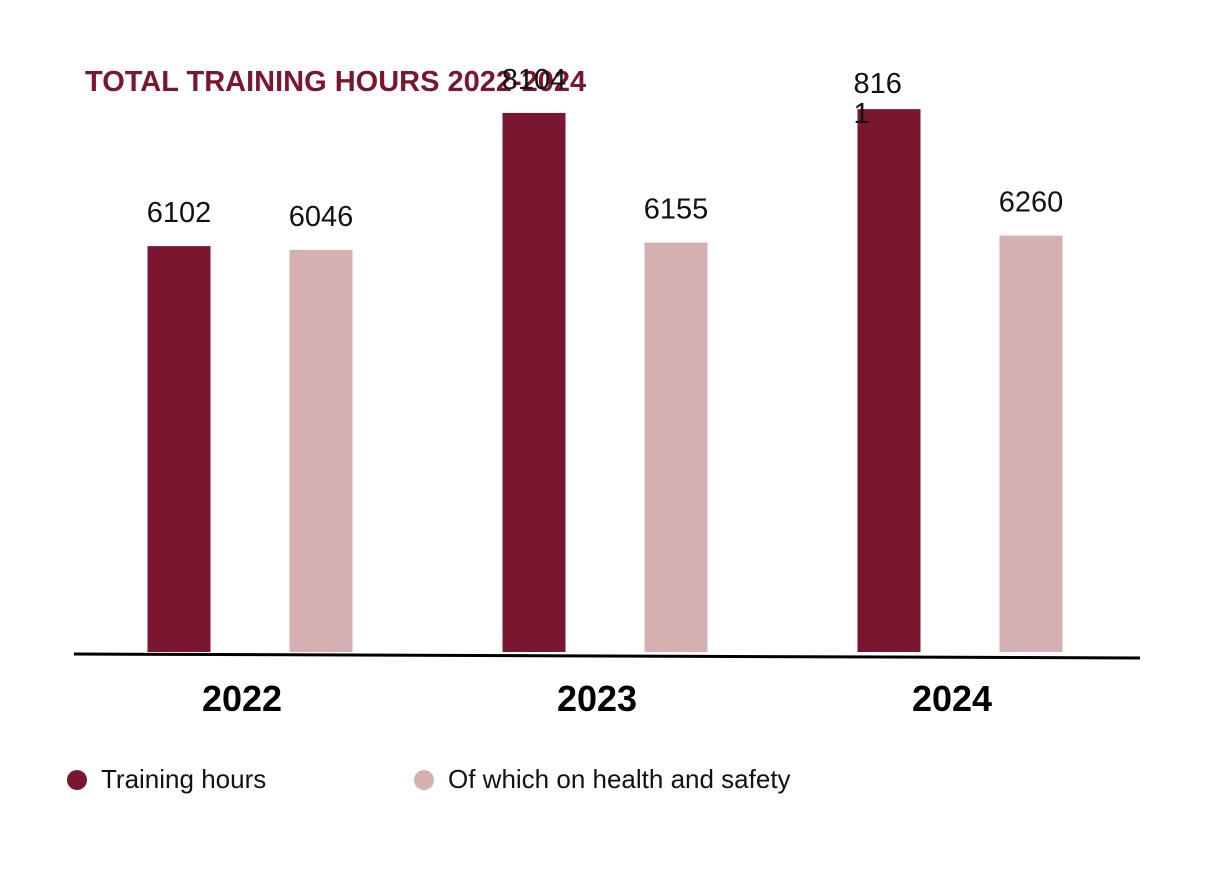  Describe the element at coordinates (676, 447) in the screenshot. I see `bar-2023-health-safety` at that location.